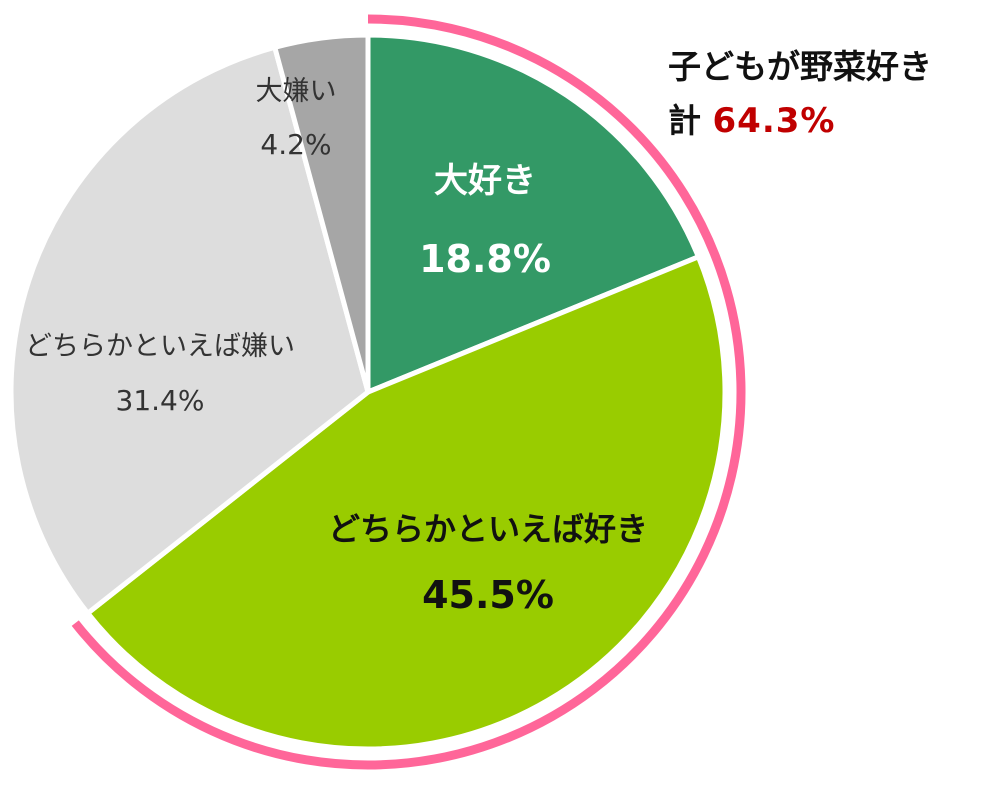 The image size is (1000, 800). What do you see at coordinates (800, 66) in the screenshot?
I see `total-callout-line1: 子どもが野菜好き` at bounding box center [800, 66].